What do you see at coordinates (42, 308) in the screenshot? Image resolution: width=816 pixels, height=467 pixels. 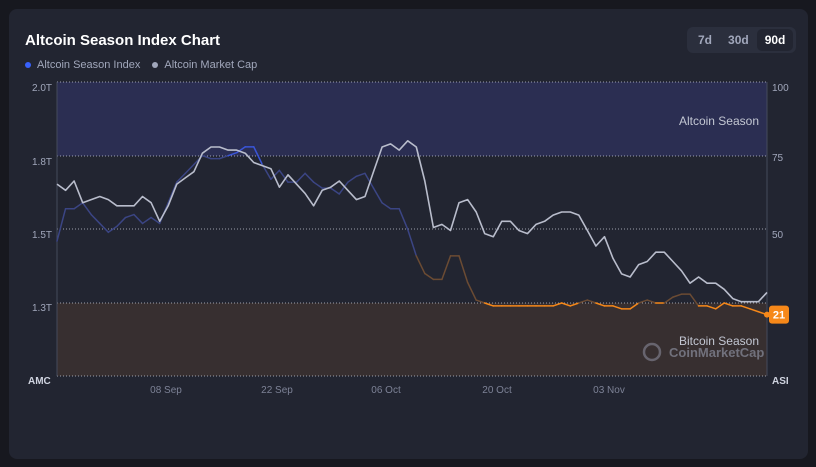 I see `y-left-tick-label: 1.3T` at bounding box center [42, 308].